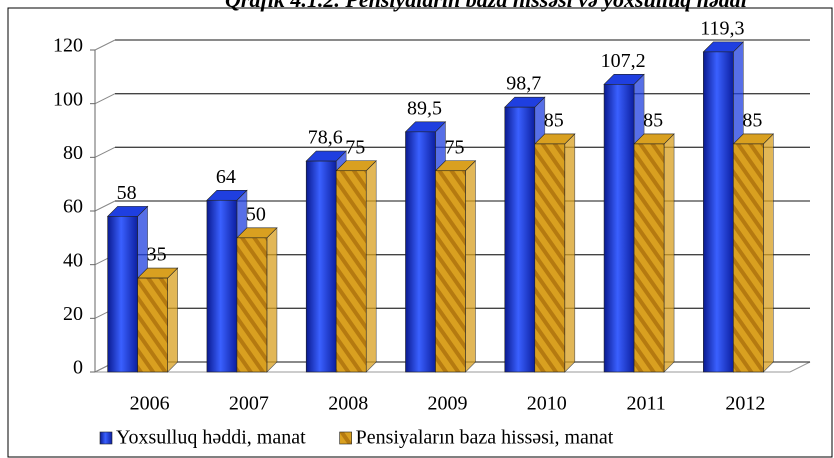 The height and width of the screenshot is (458, 834). What do you see at coordinates (424, 108) in the screenshot?
I see `data-label: 89,5` at bounding box center [424, 108].